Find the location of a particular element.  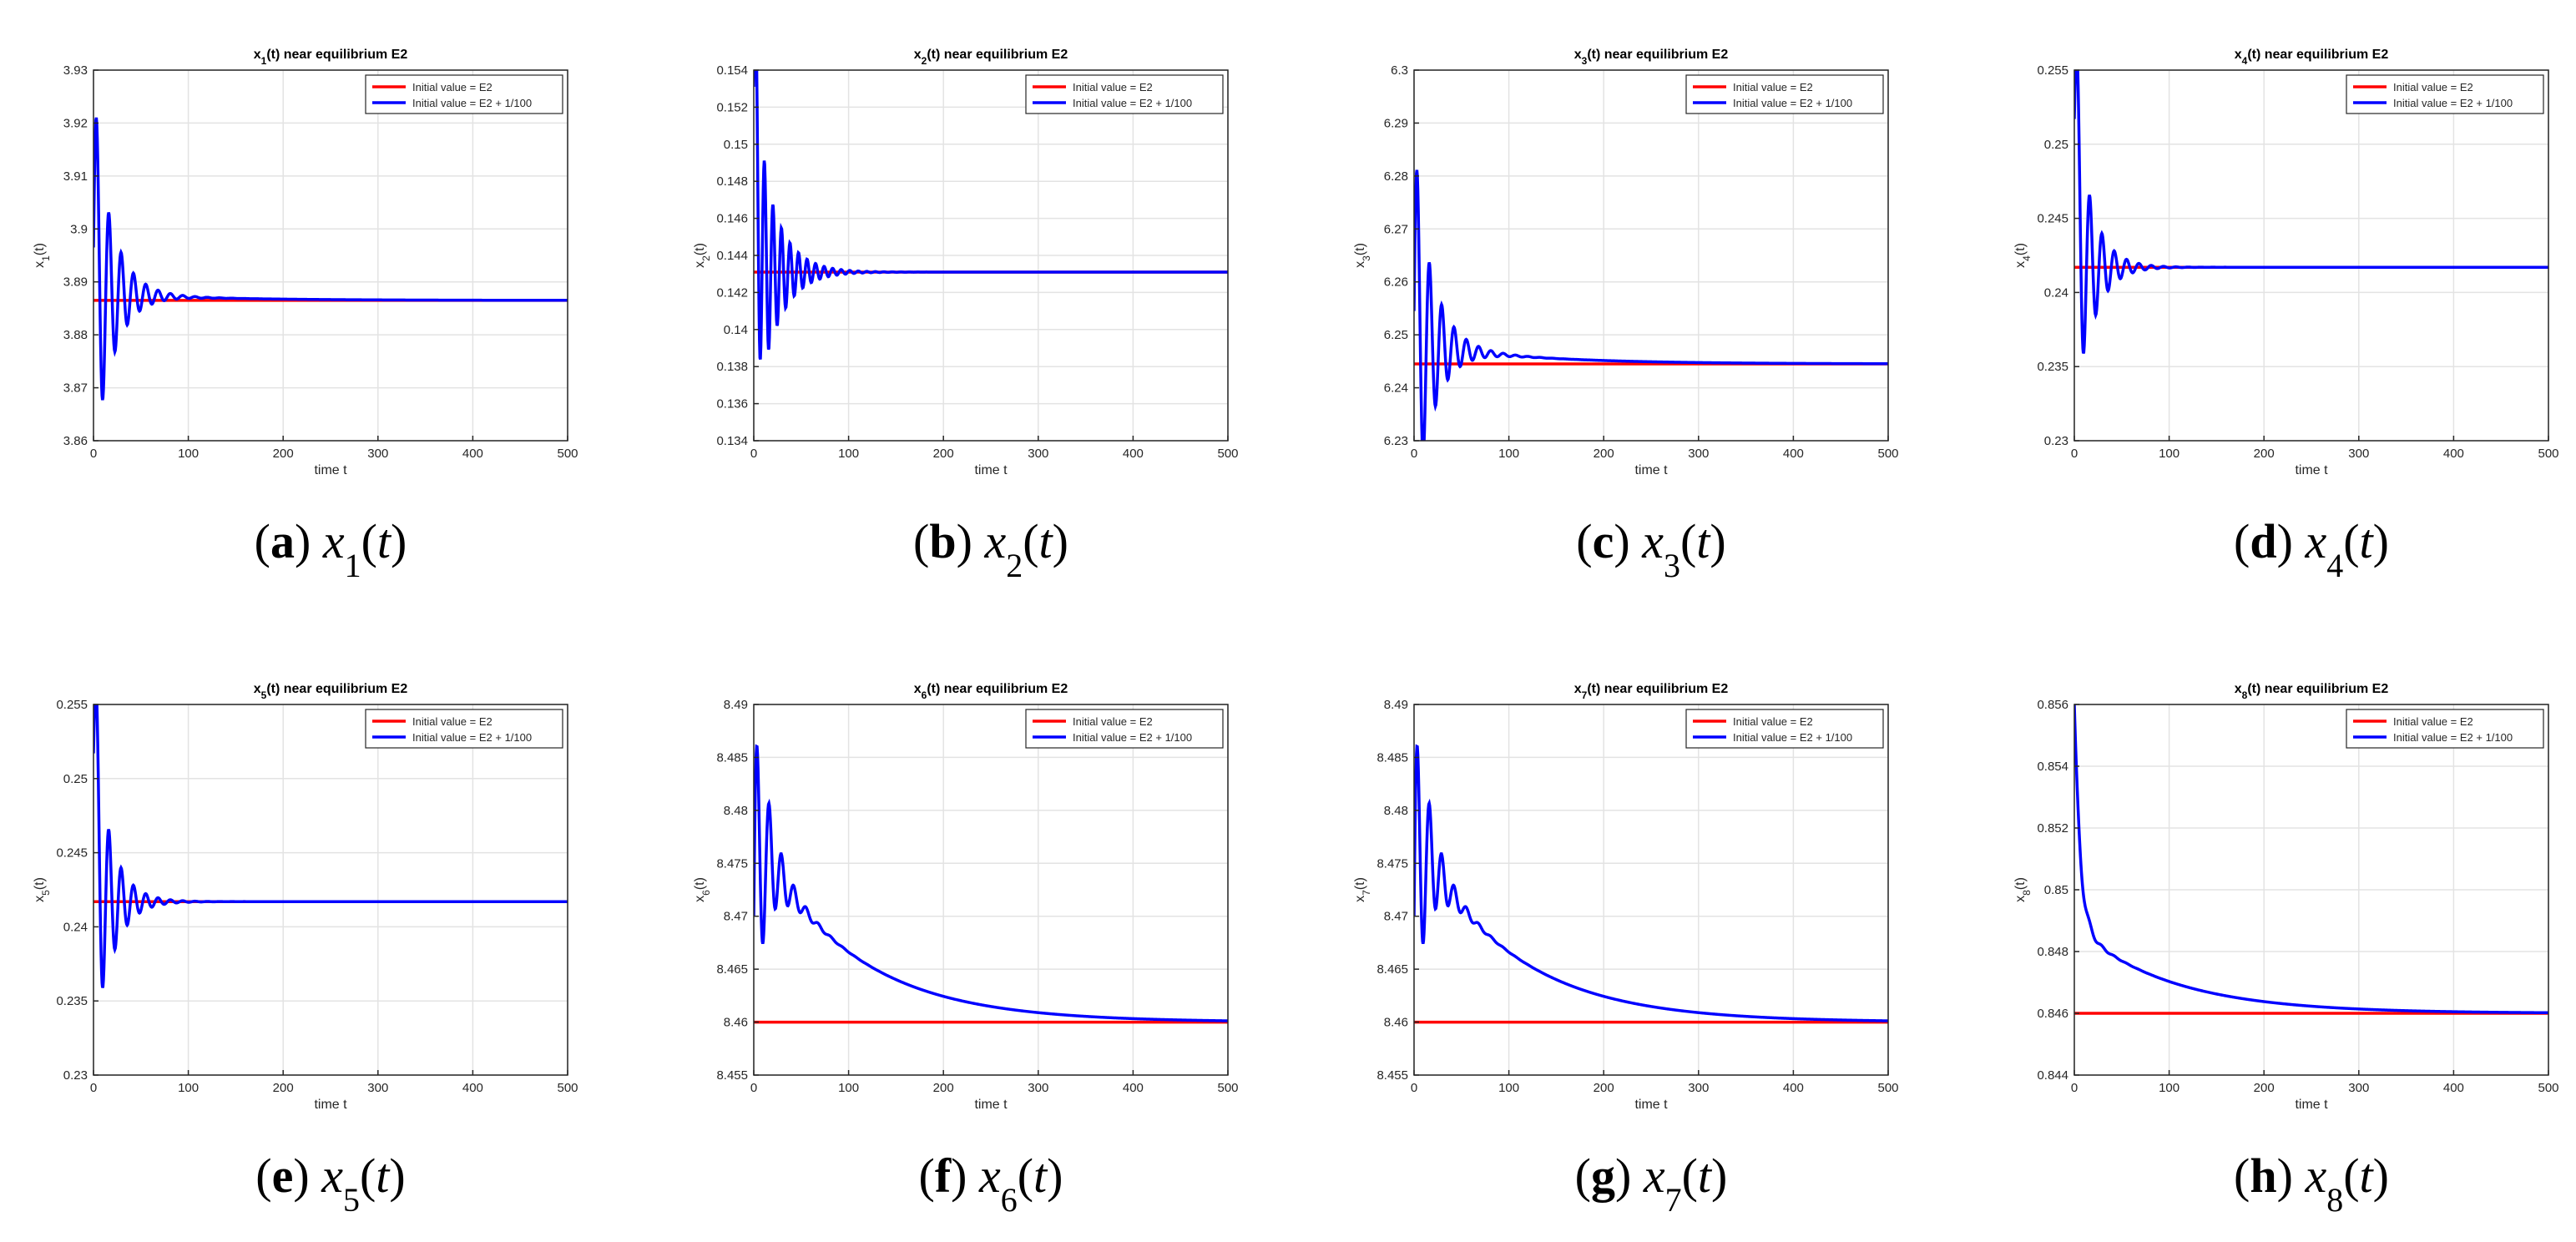

y-tick-label: 0.844 is located at coordinates (2052, 1075).